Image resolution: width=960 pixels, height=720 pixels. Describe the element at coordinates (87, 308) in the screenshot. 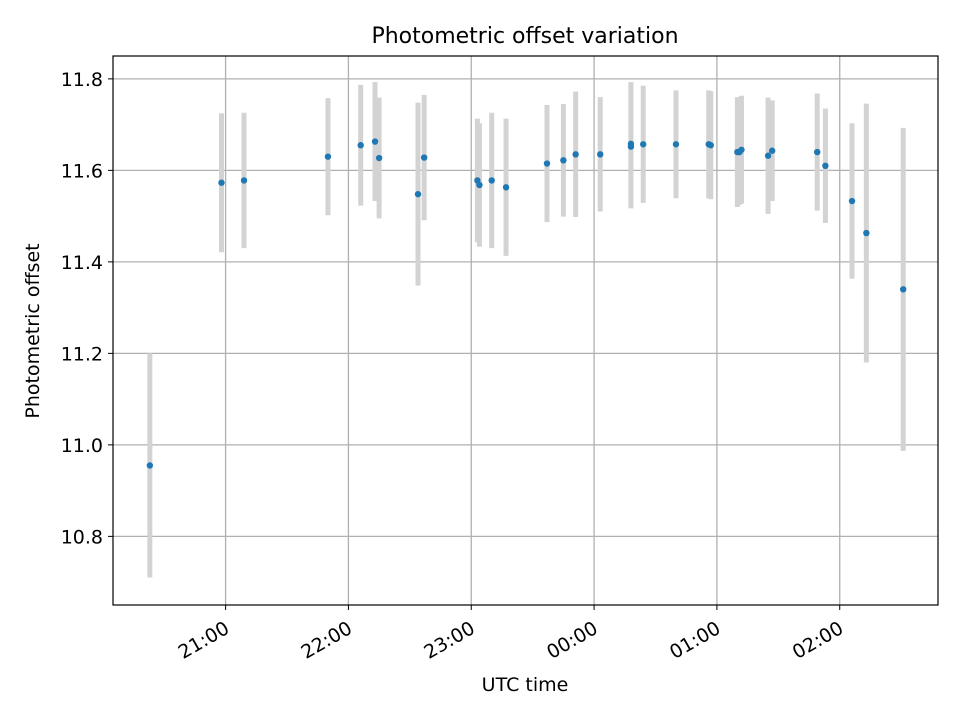

I see `y-axis-ticks: 10.8 11.0 11.2 11.4 11.6 11.8` at that location.